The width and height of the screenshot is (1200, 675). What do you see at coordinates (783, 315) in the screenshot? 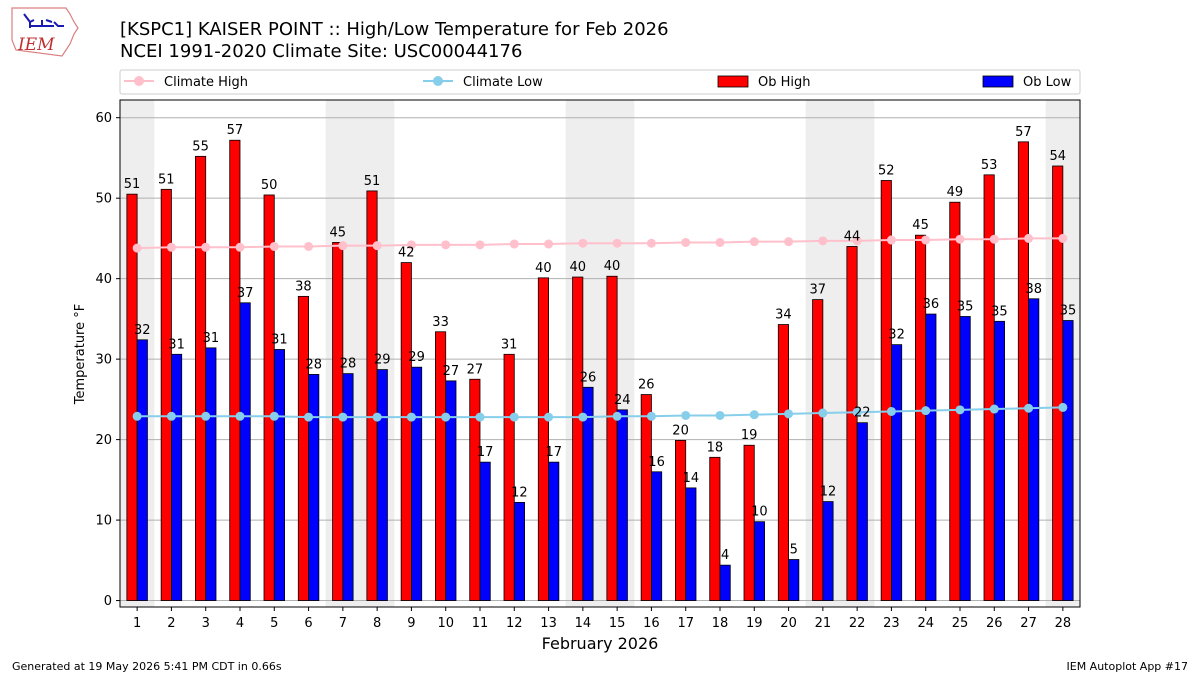
I see `ob-high-label-20: 34` at bounding box center [783, 315].